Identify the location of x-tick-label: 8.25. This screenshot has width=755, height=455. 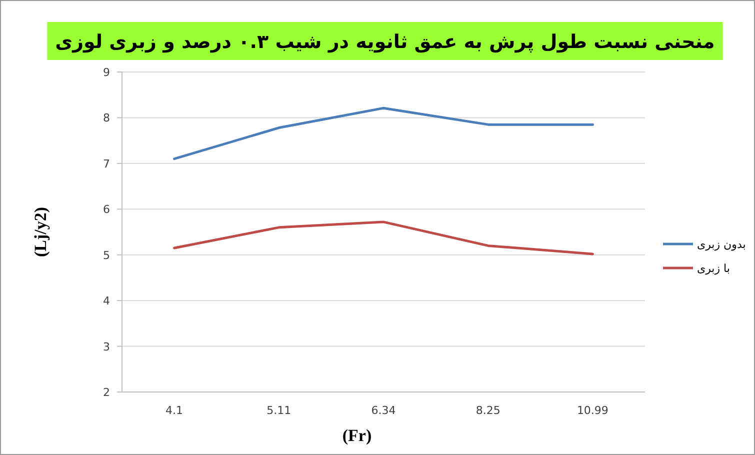
(488, 410).